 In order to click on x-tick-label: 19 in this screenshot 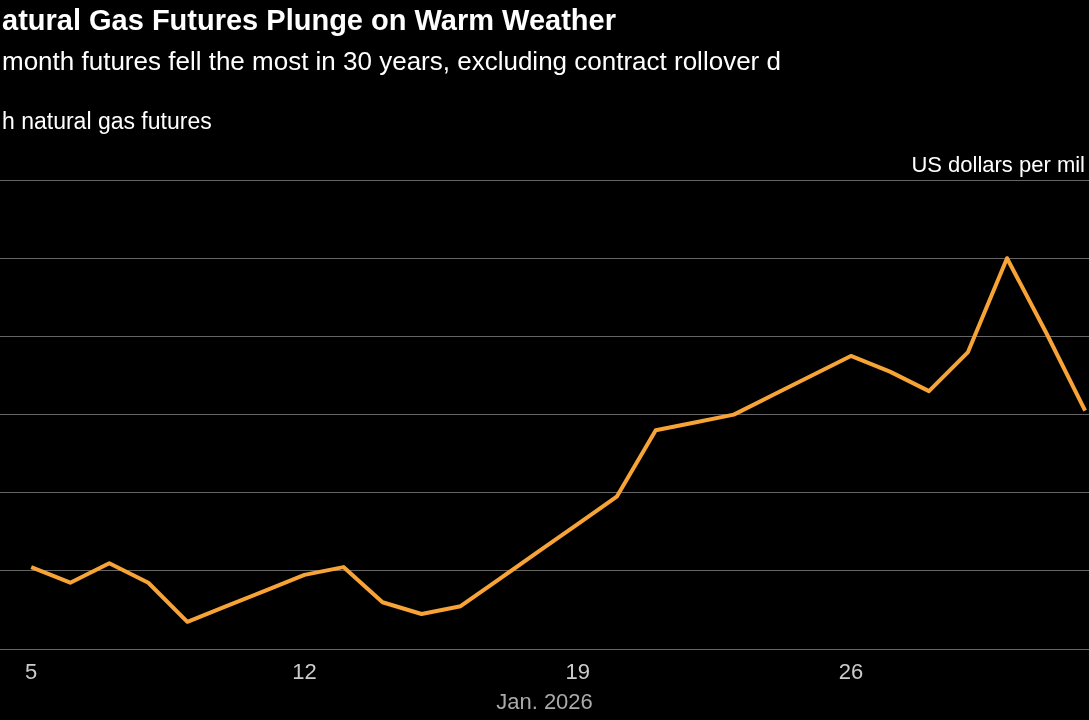, I will do `click(577, 672)`.